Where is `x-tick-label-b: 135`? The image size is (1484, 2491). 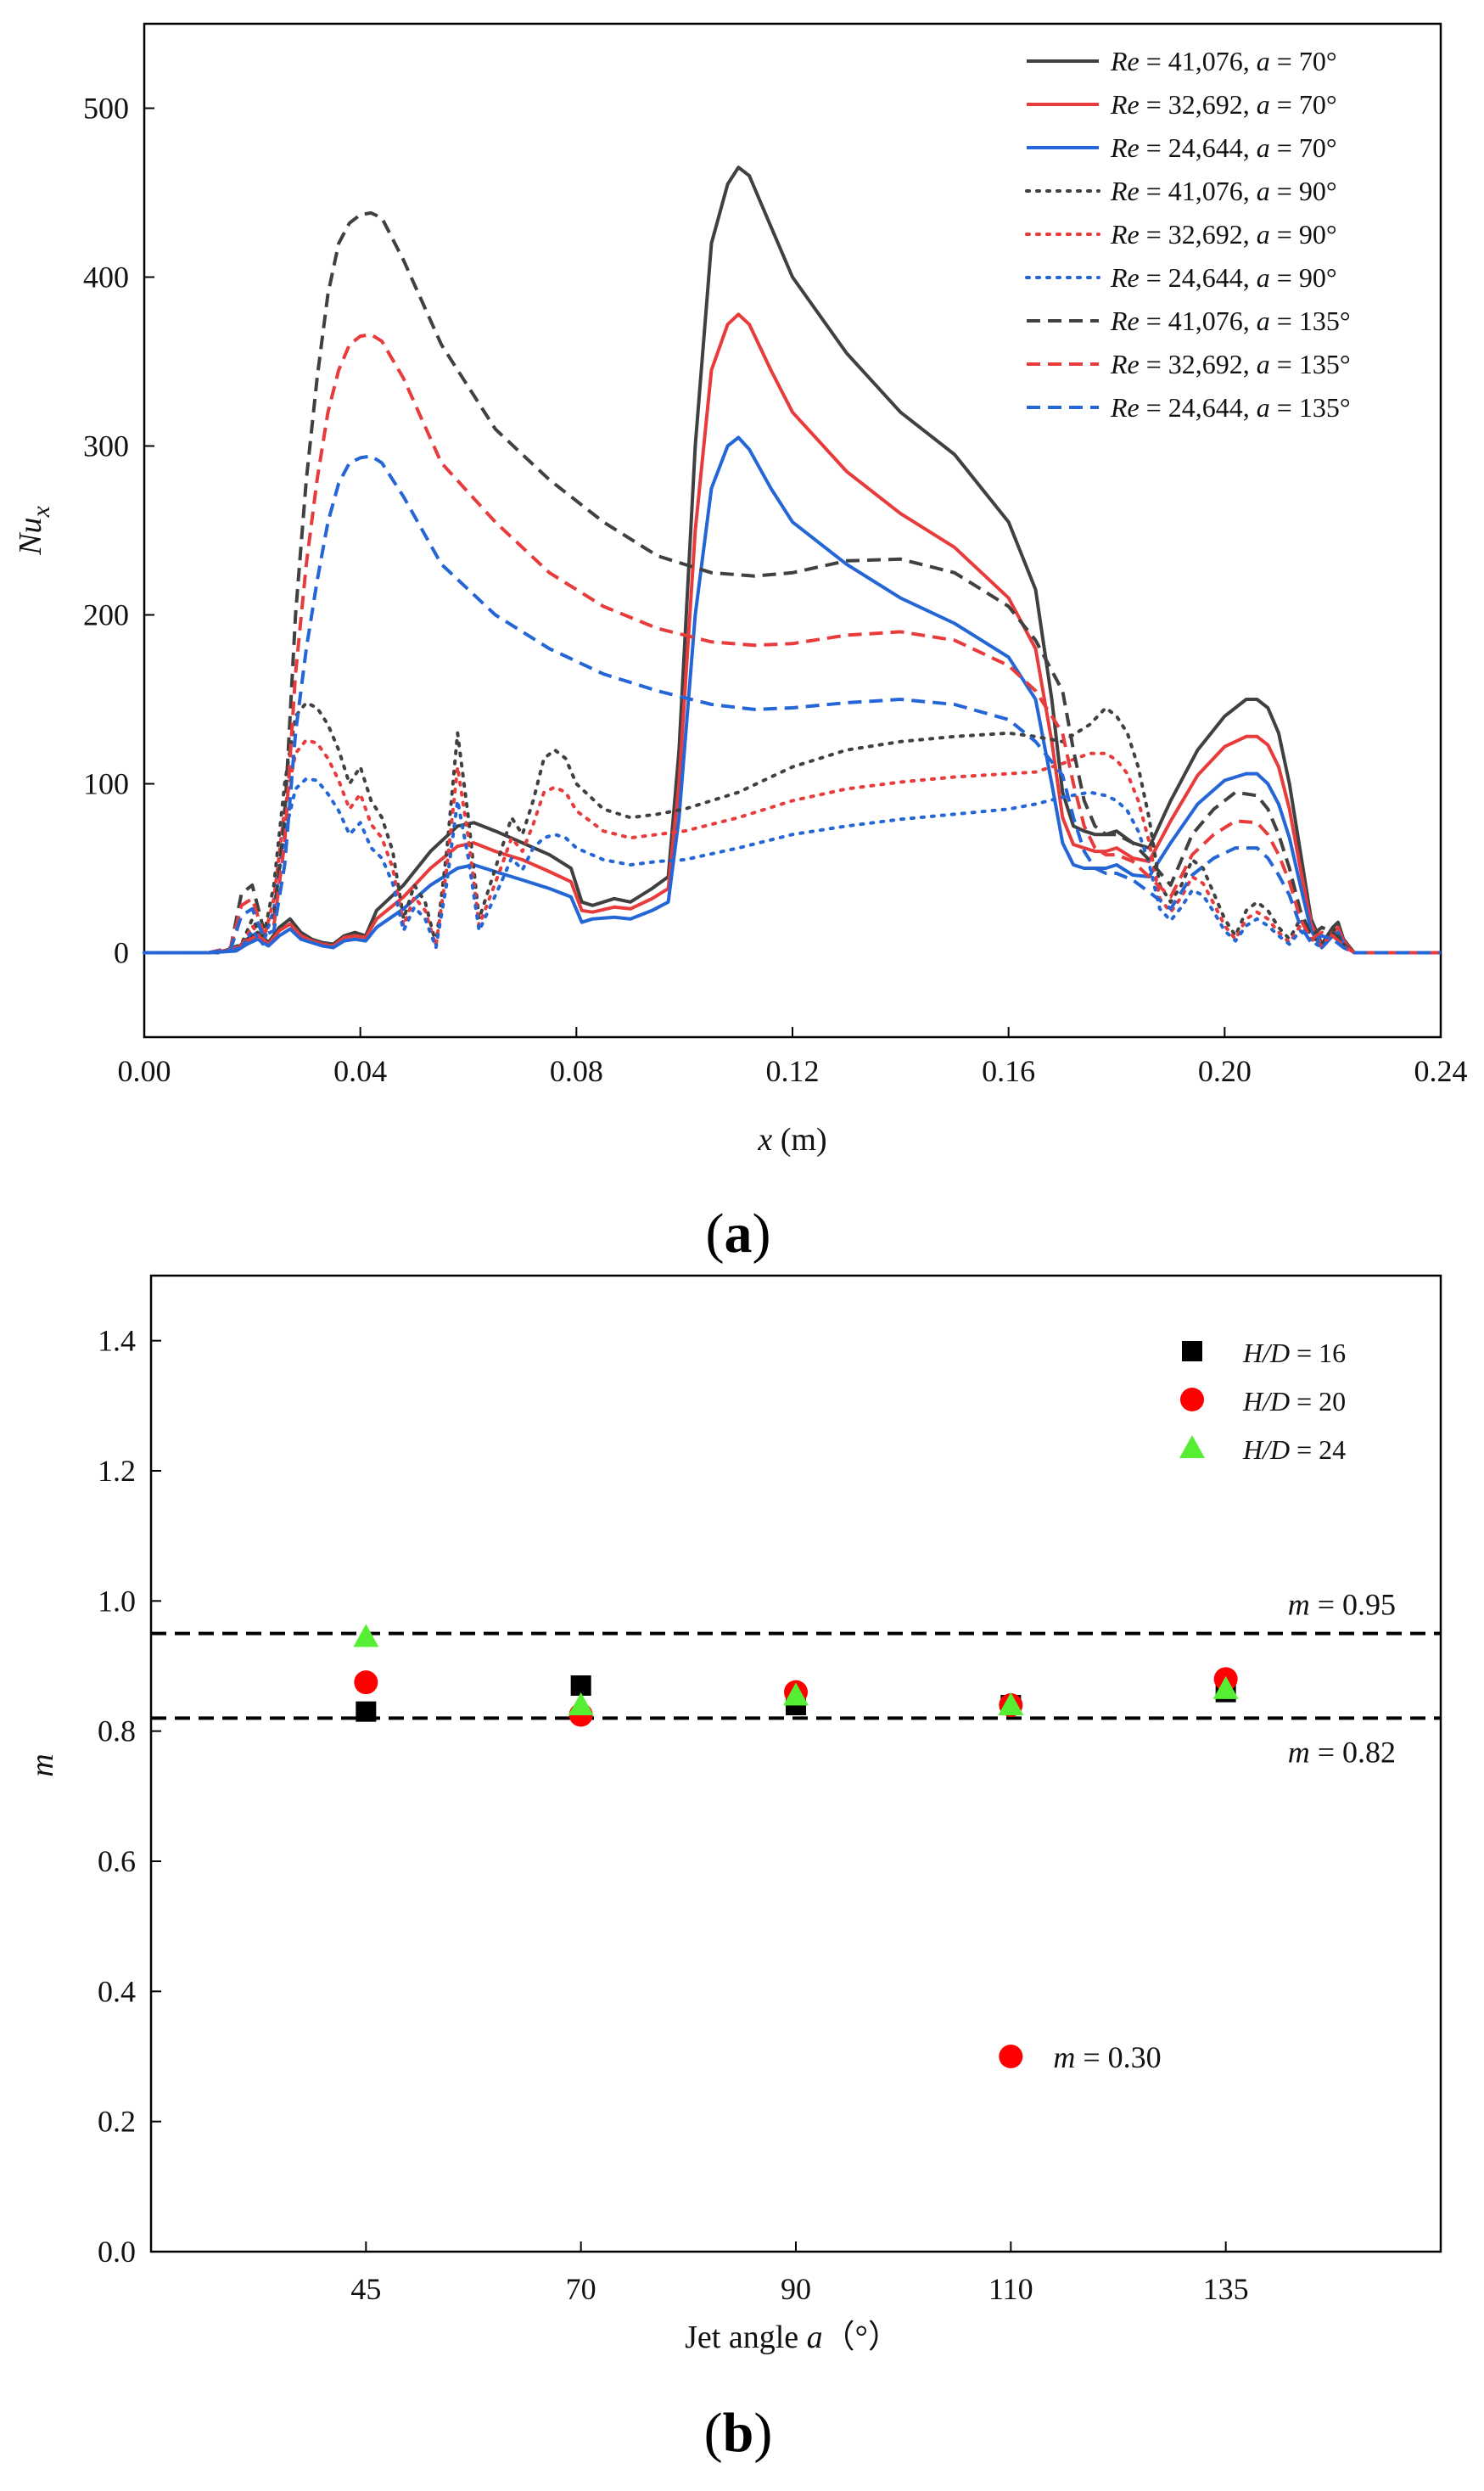
x-tick-label-b: 135 is located at coordinates (1226, 2289).